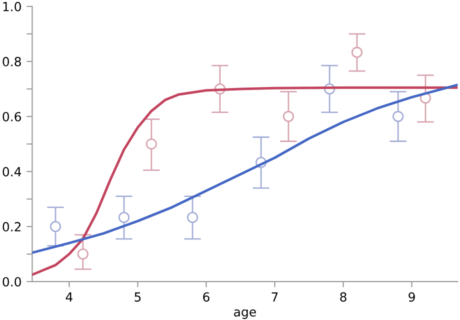  Describe the element at coordinates (137, 297) in the screenshot. I see `x-tick-label: 5` at that location.